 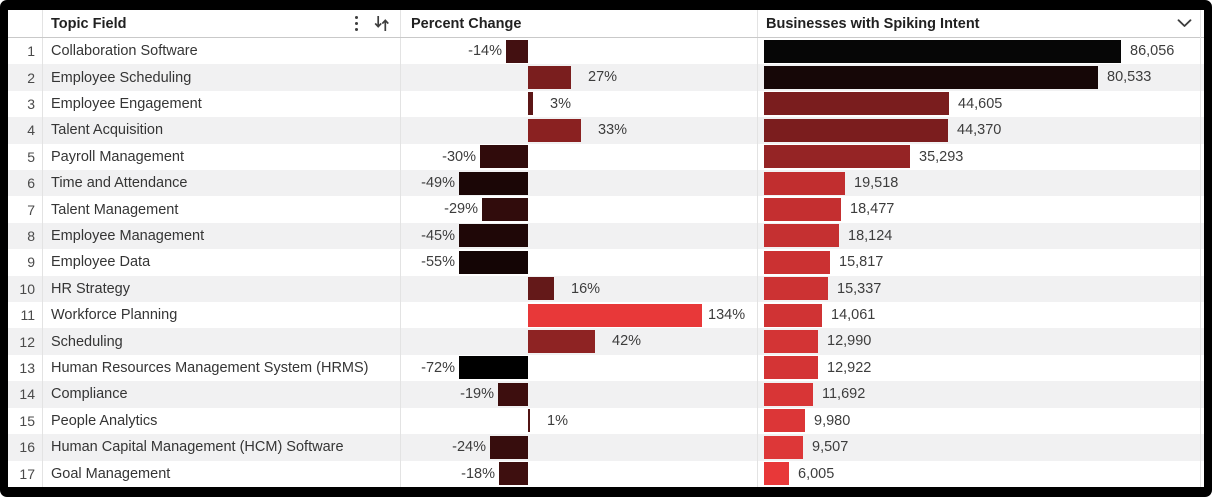 I want to click on businesses-value: 80,533, so click(x=1129, y=77).